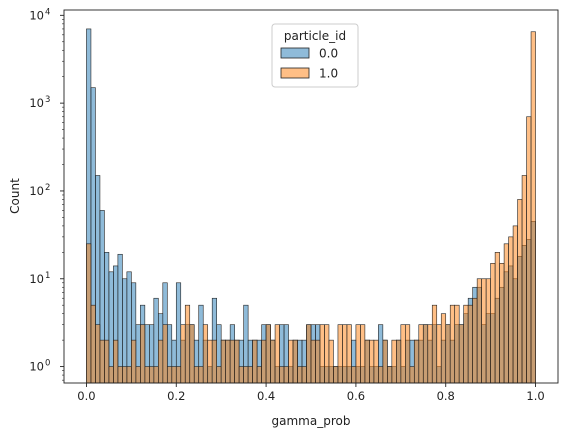 Image resolution: width=570 pixels, height=437 pixels. What do you see at coordinates (315, 36) in the screenshot?
I see `legend-title: particle_id` at bounding box center [315, 36].